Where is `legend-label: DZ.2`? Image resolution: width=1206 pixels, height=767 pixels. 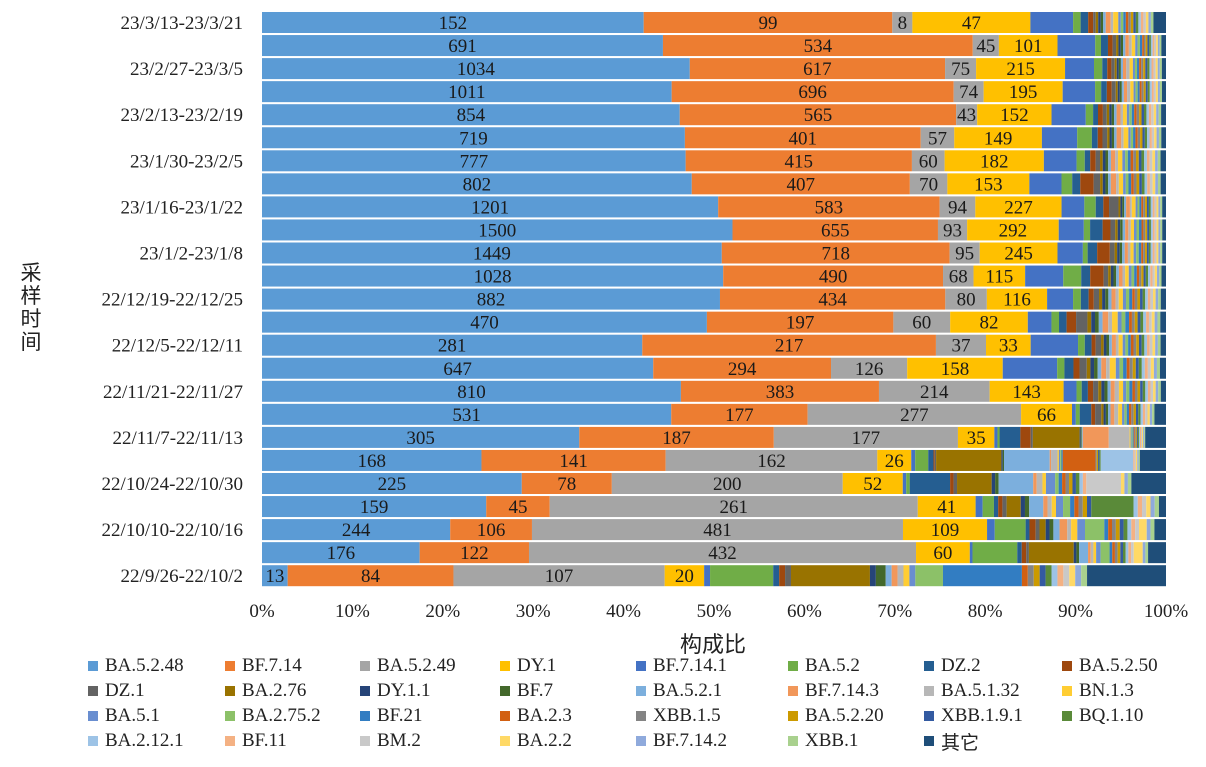
legend-label: DZ.2 is located at coordinates (961, 665).